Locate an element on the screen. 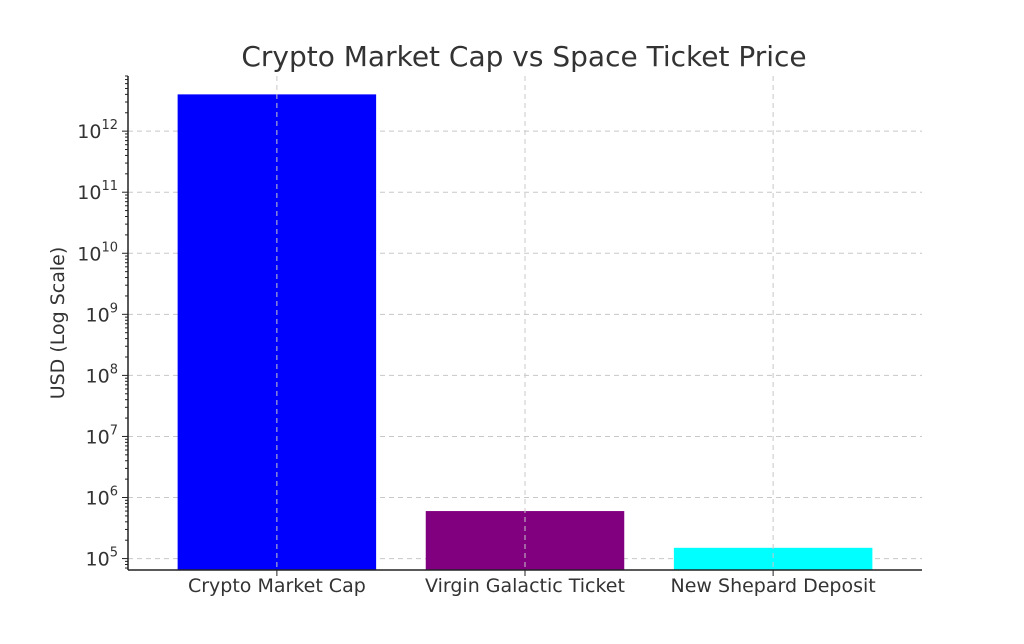  chart-title: Crypto Market Cap vs Space Ticket Price is located at coordinates (523, 56).